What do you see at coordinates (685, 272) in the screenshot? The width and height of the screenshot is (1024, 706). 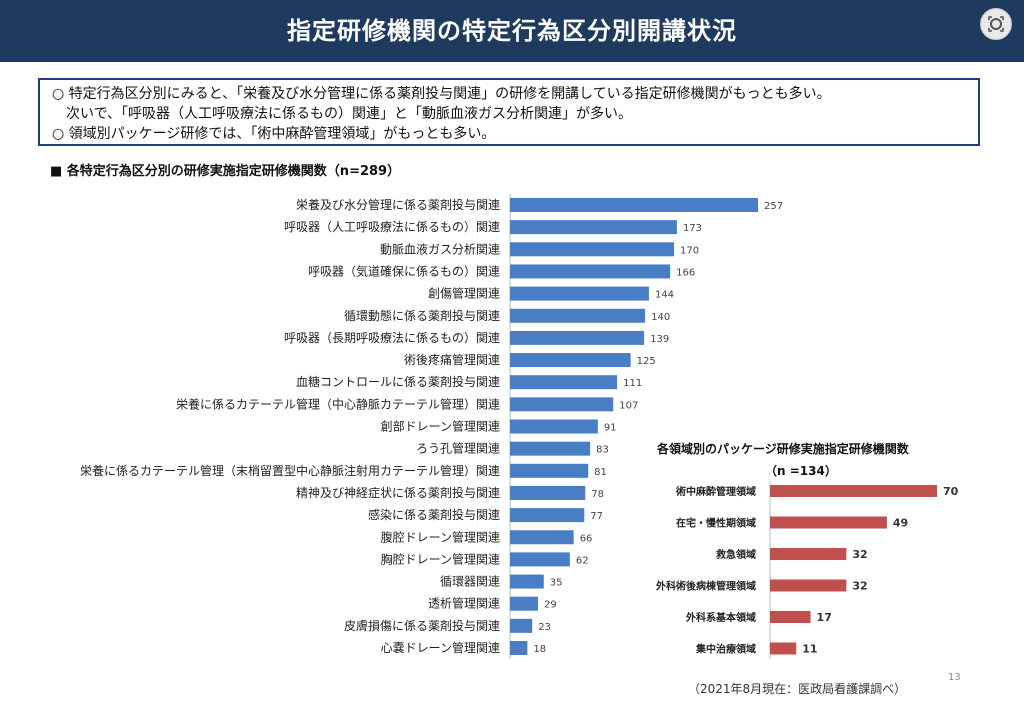 I see `main-chart-value-label: 166` at bounding box center [685, 272].